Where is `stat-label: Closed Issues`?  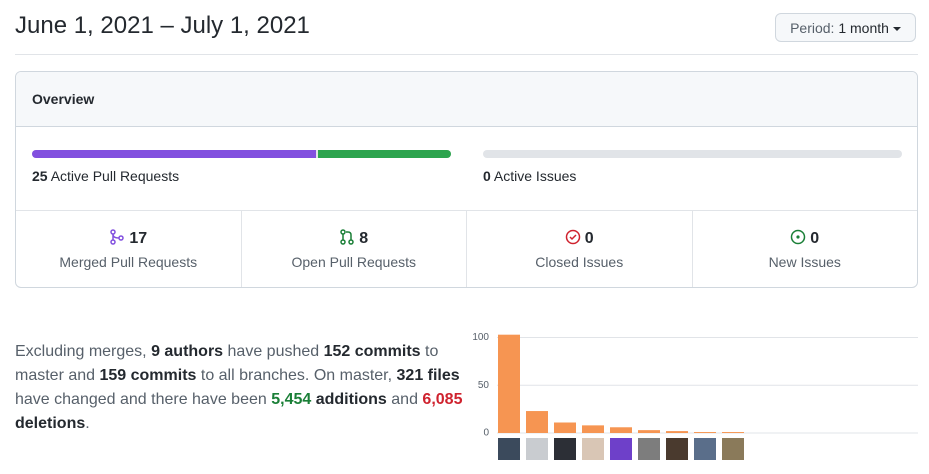
stat-label: Closed Issues is located at coordinates (579, 262).